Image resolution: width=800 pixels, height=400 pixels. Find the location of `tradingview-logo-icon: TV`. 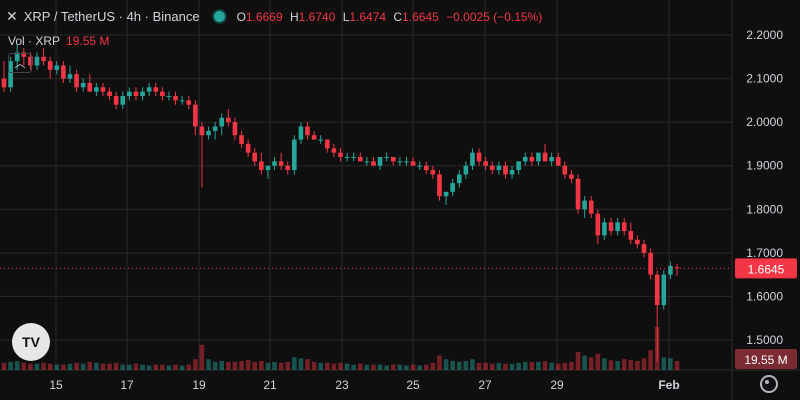

tradingview-logo-icon: TV is located at coordinates (31, 342).